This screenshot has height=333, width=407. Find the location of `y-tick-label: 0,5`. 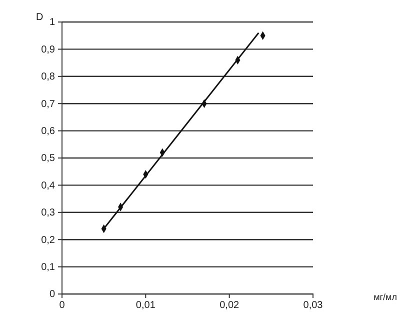

y-tick-label: 0,5 is located at coordinates (48, 158).